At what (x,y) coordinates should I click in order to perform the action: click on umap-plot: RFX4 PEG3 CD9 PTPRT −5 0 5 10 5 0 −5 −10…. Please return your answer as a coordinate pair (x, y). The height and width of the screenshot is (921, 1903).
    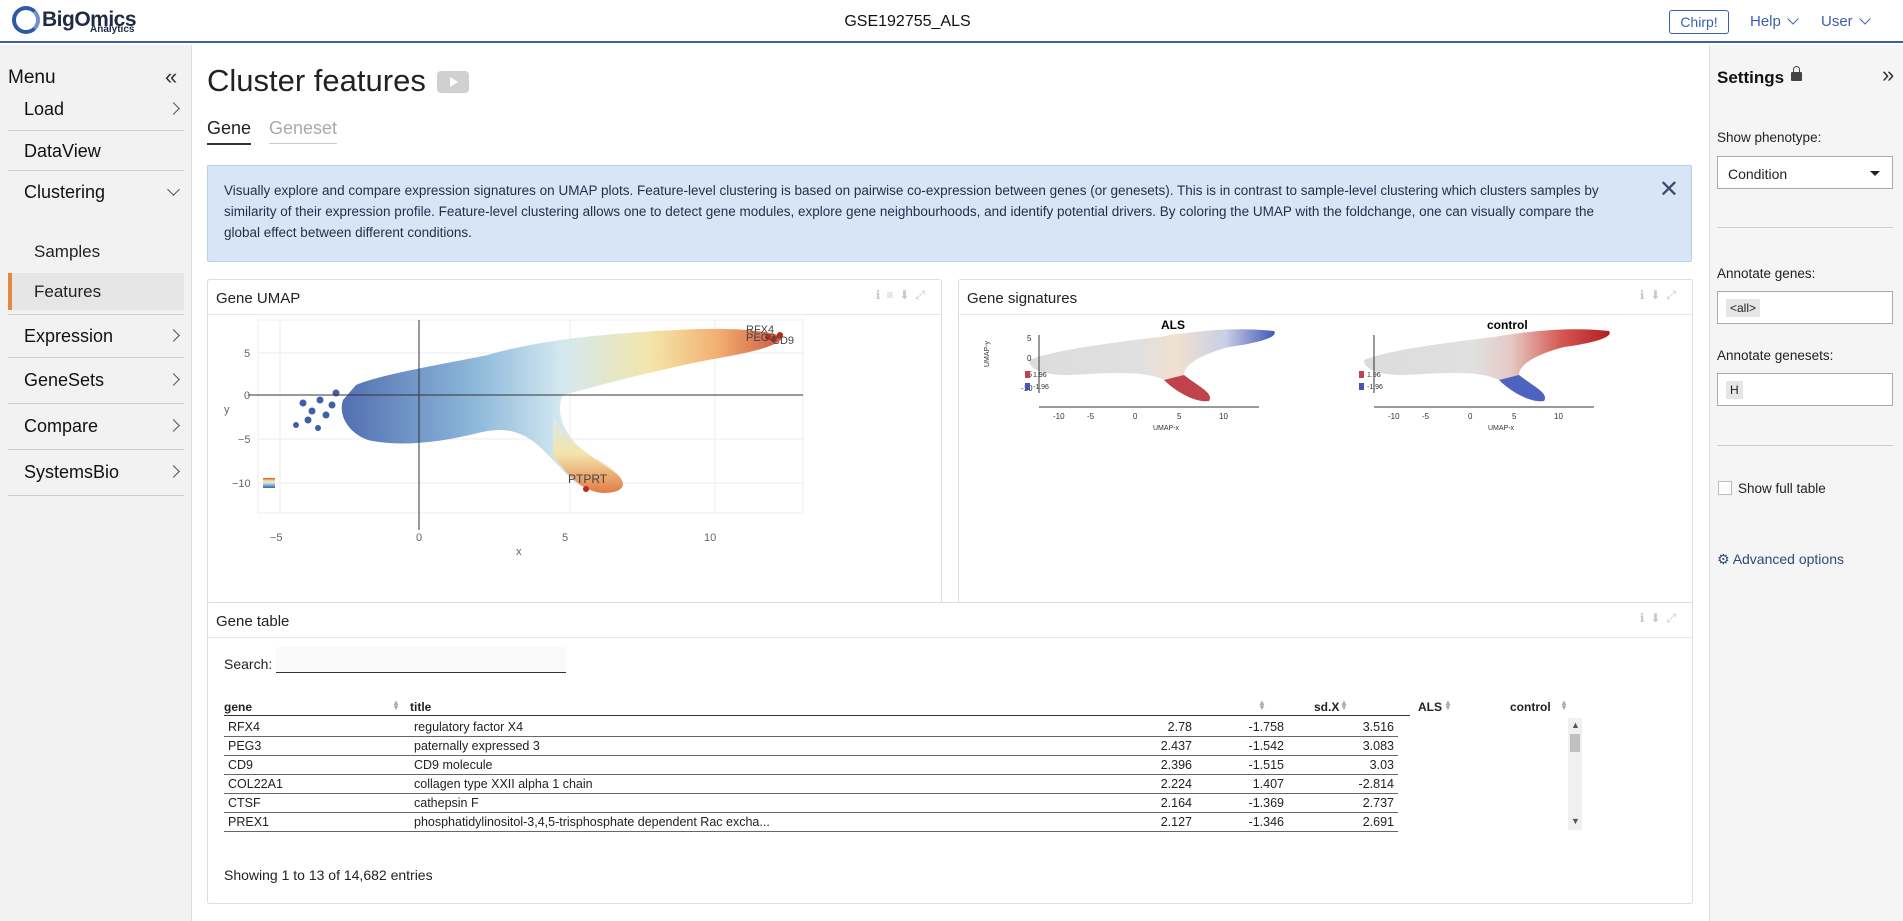
    Looking at the image, I should click on (574, 472).